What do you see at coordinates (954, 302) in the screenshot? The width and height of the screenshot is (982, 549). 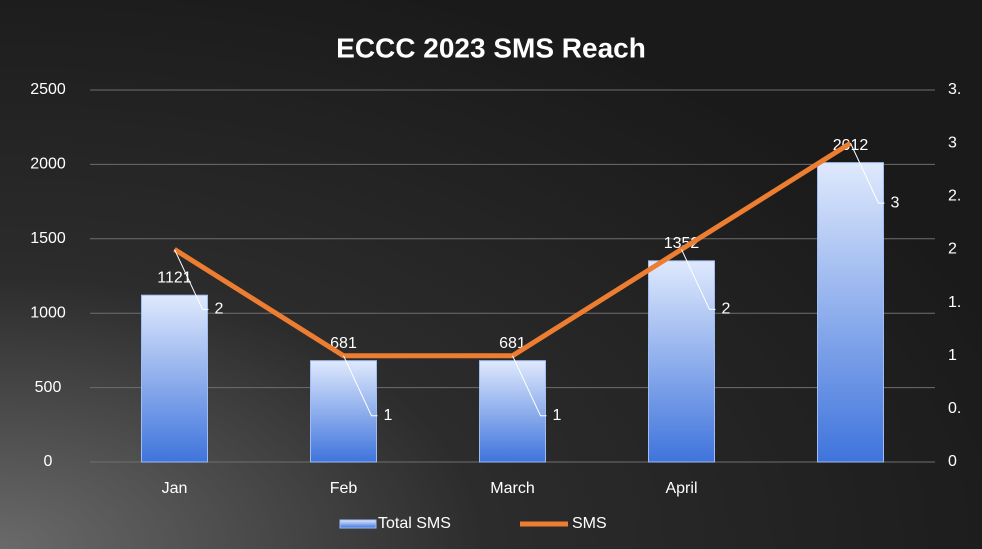 I see `y2-tick-label: 1.` at bounding box center [954, 302].